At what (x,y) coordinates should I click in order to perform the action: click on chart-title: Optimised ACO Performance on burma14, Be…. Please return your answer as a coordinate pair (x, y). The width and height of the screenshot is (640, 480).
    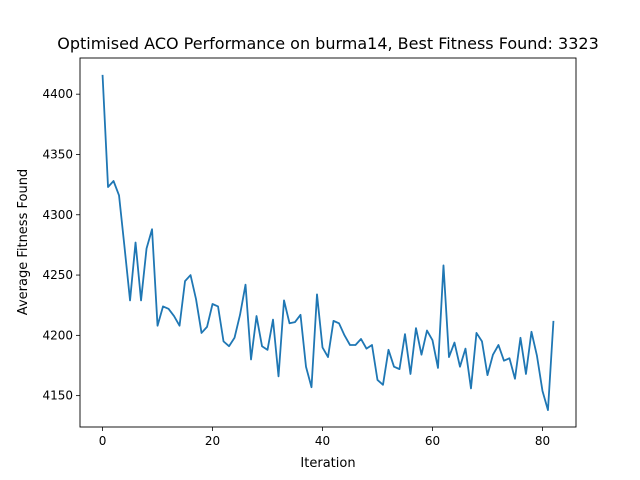
    Looking at the image, I should click on (328, 43).